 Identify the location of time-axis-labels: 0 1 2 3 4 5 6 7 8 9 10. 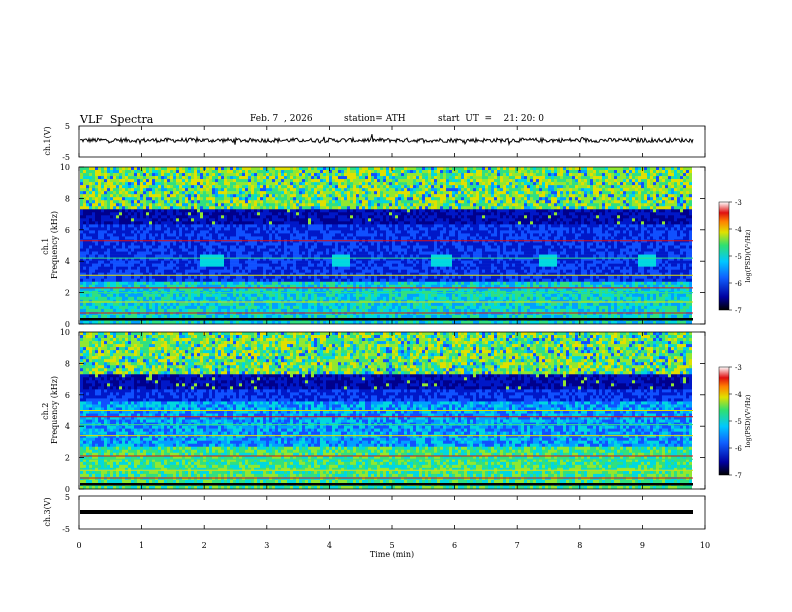
(393, 545).